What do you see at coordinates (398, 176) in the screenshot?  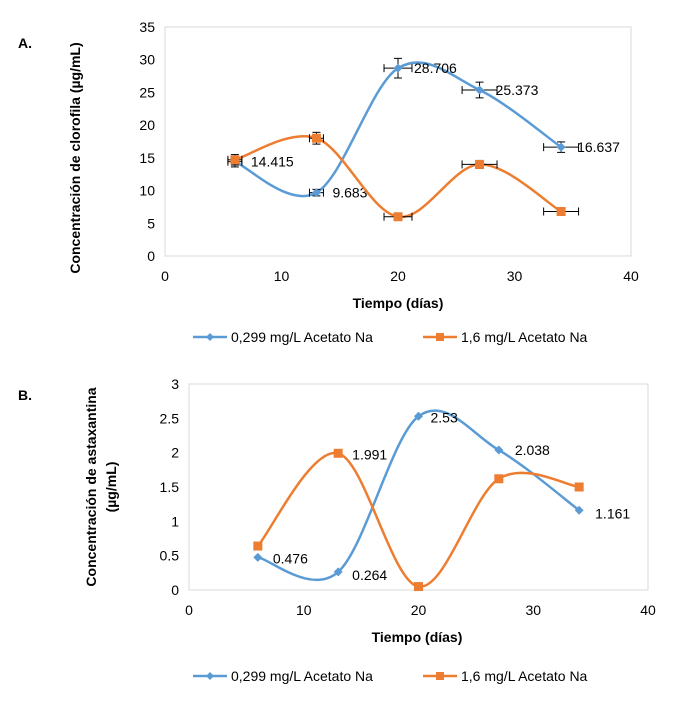 I see `panel-a-series-2-line` at bounding box center [398, 176].